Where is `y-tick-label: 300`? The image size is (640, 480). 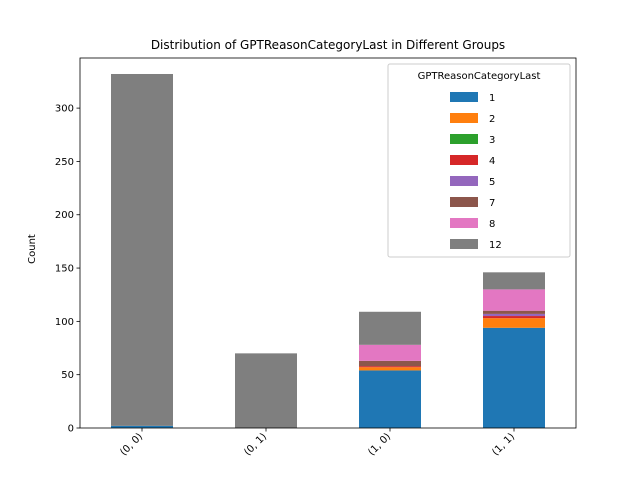 y-tick-label: 300 is located at coordinates (64, 109).